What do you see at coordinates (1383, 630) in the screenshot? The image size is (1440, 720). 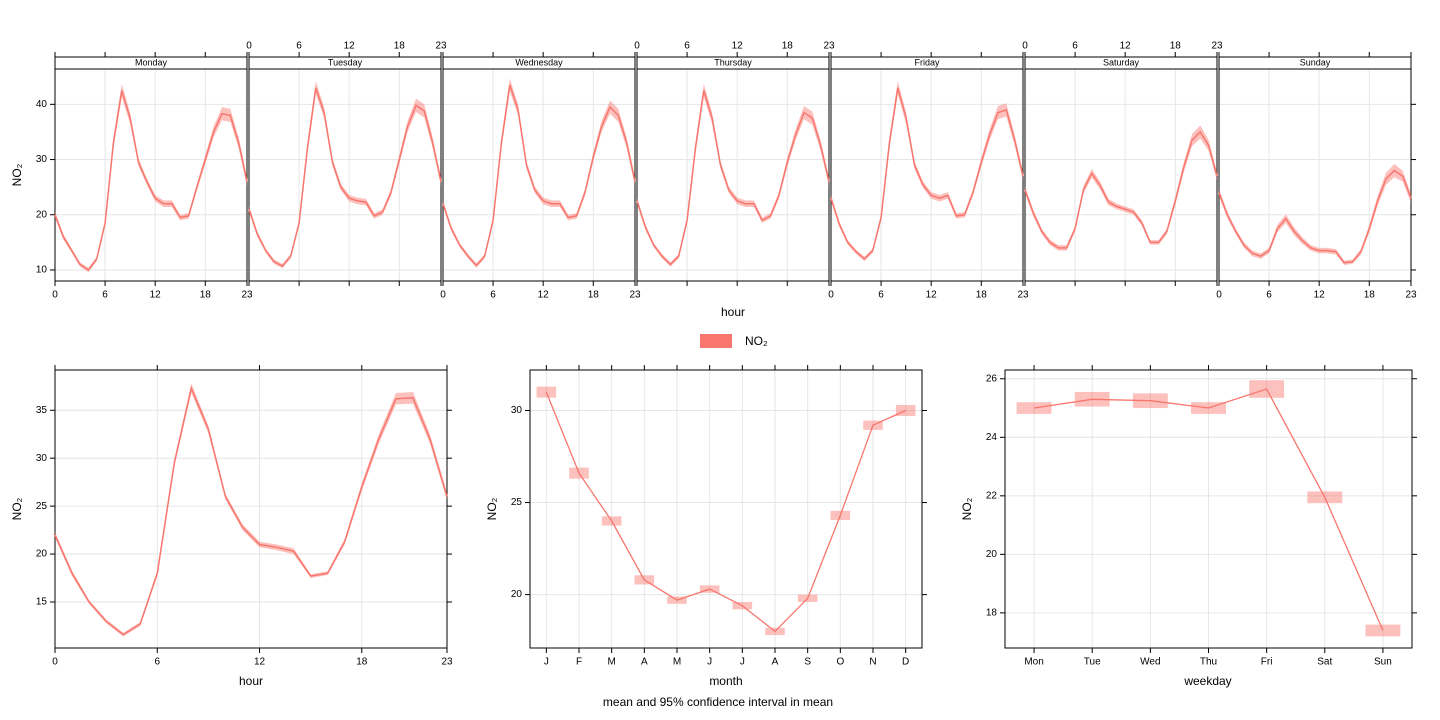 I see `ci-box` at bounding box center [1383, 630].